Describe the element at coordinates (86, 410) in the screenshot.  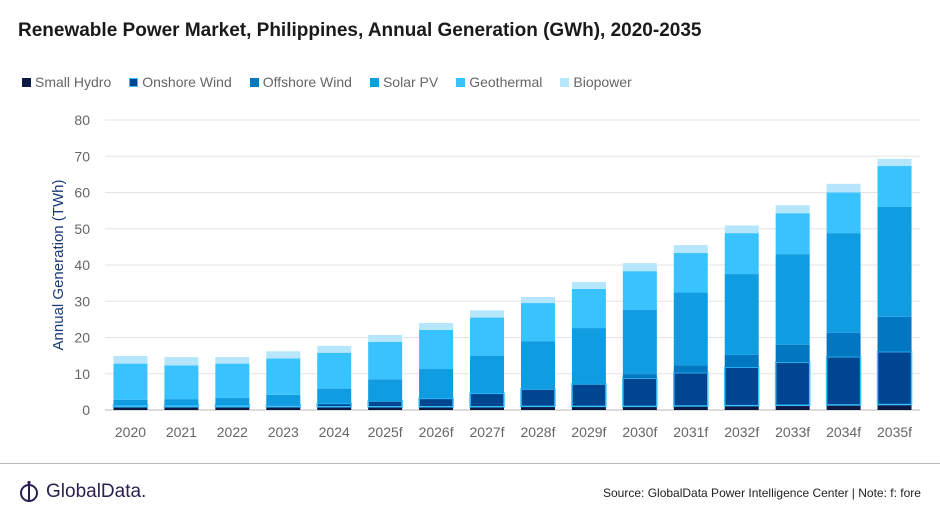
I see `y-tick-label: 0` at that location.